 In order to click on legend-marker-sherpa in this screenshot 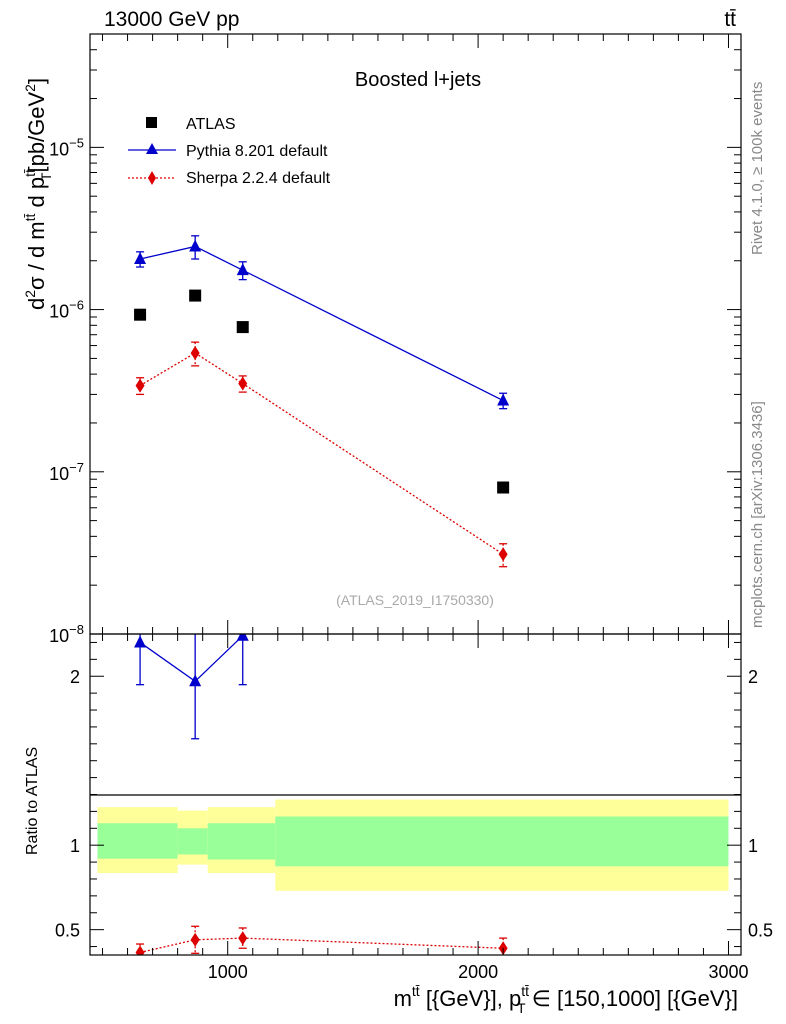, I will do `click(152, 178)`.